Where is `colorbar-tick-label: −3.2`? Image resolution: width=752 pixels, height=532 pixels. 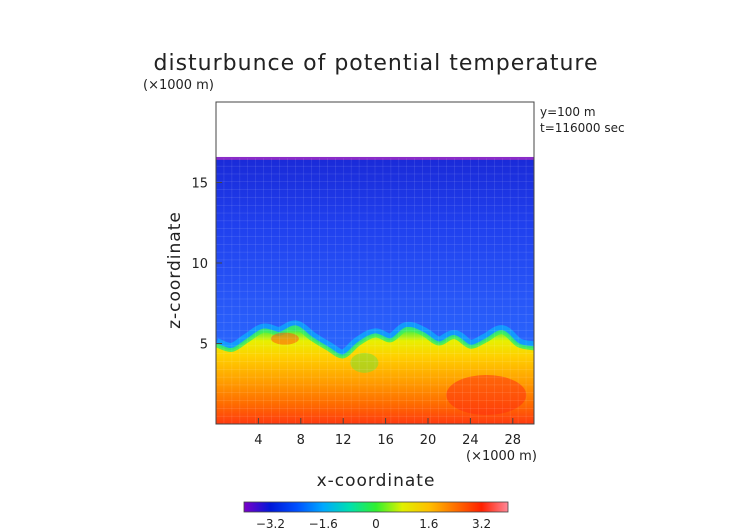
colorbar-tick-label: −3.2 is located at coordinates (270, 524).